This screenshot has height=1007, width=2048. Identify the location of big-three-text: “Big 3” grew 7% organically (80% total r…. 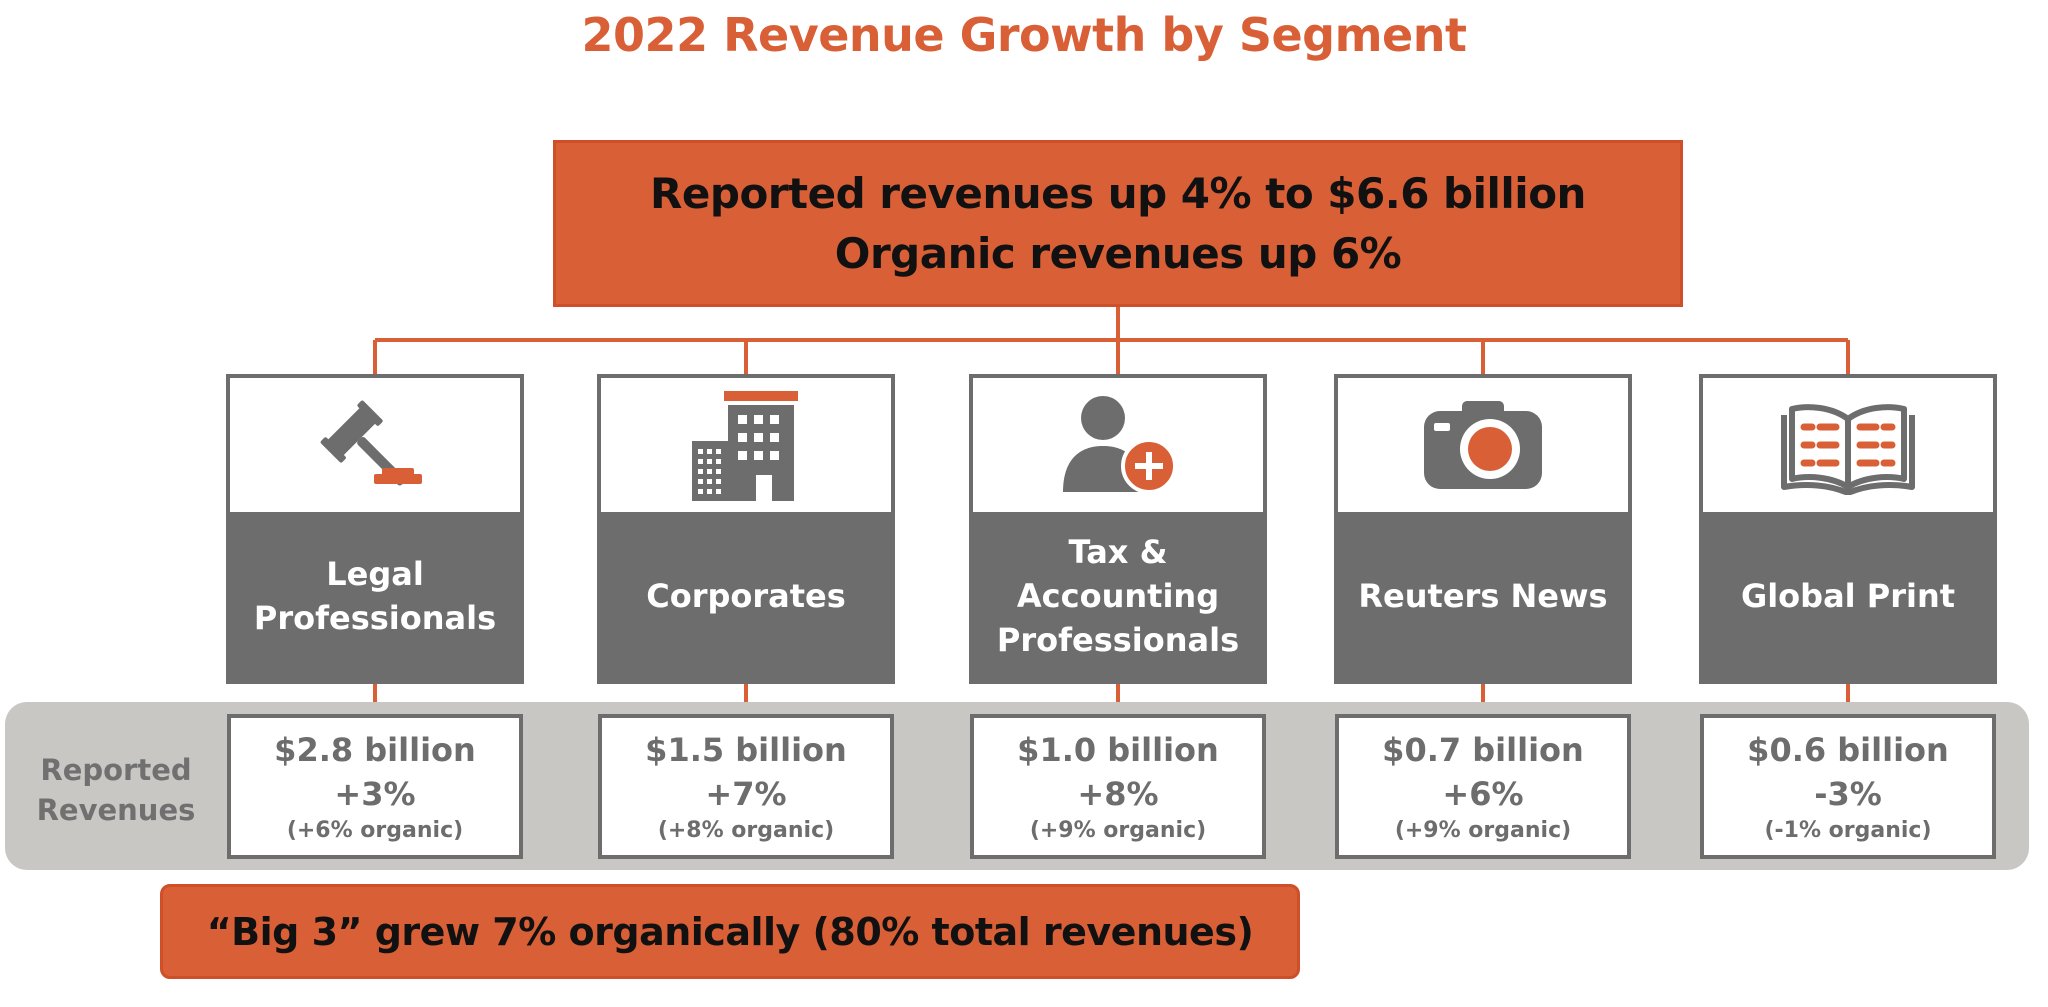
(730, 931).